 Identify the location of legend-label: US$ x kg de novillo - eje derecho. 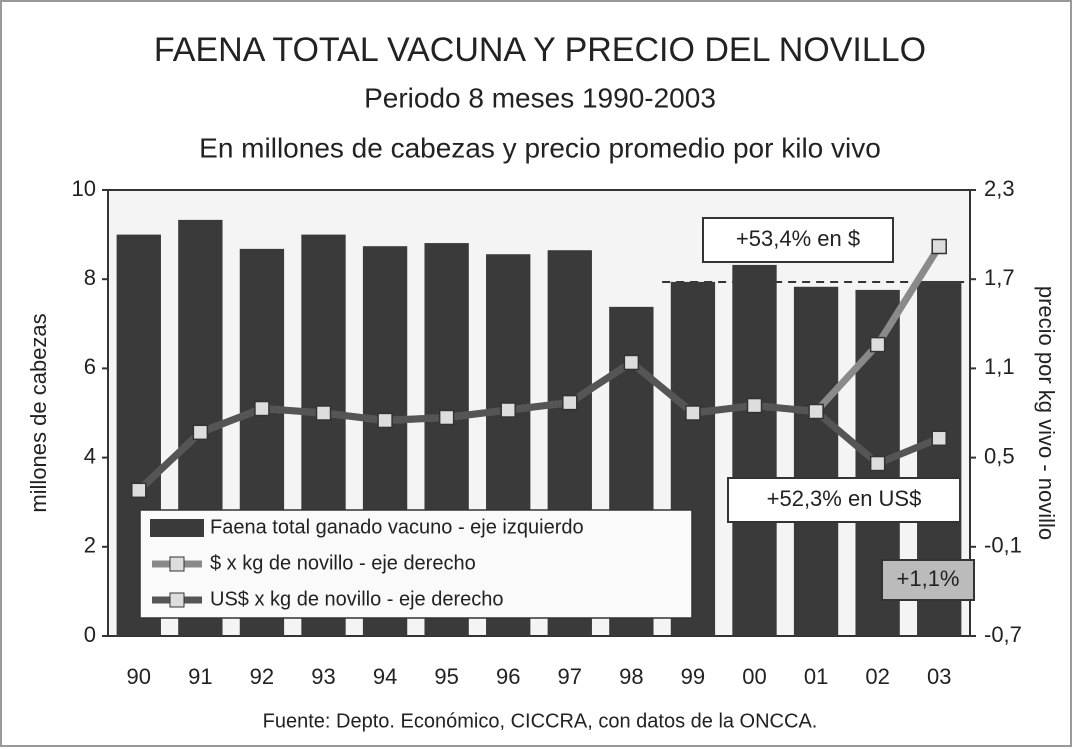
(357, 599).